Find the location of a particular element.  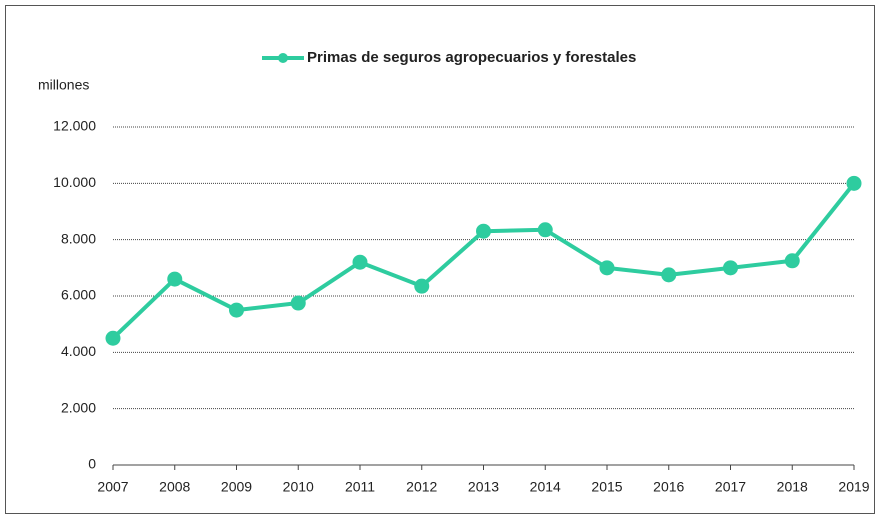

y-tick-label: 4.000 is located at coordinates (78, 351).